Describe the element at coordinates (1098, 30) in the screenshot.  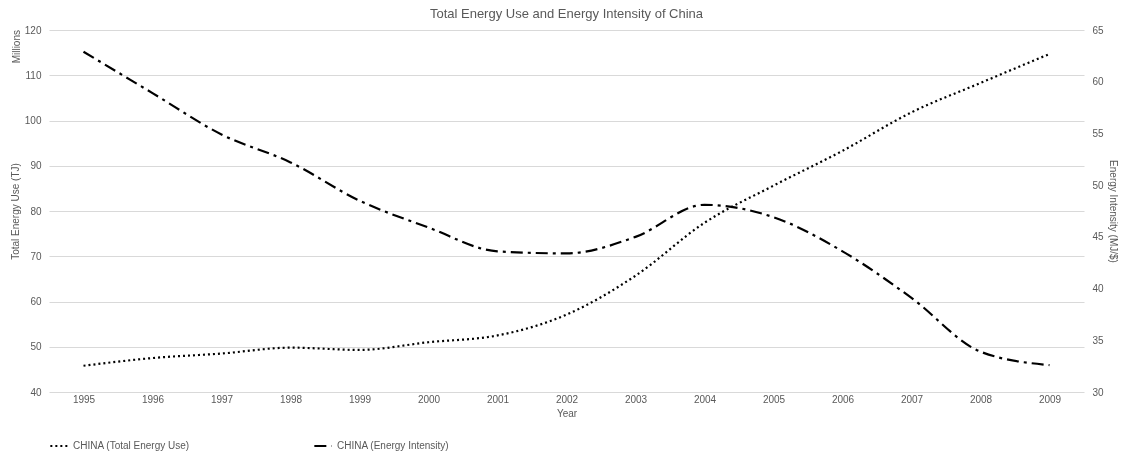
I see `y2-tick-label: 65` at that location.